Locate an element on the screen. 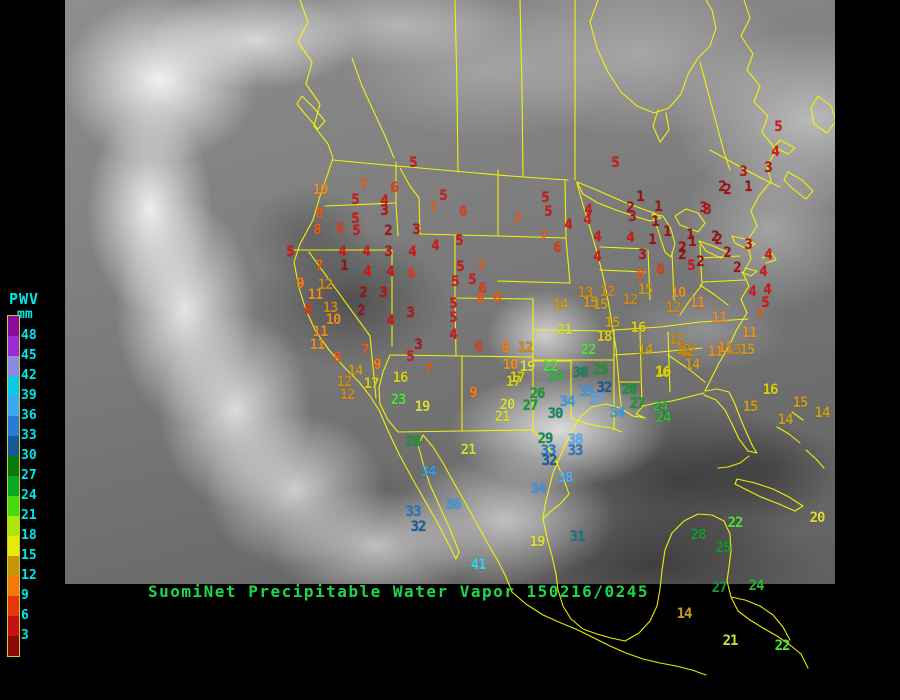 Image resolution: width=900 pixels, height=700 pixels. legend-label: 21 is located at coordinates (29, 515).